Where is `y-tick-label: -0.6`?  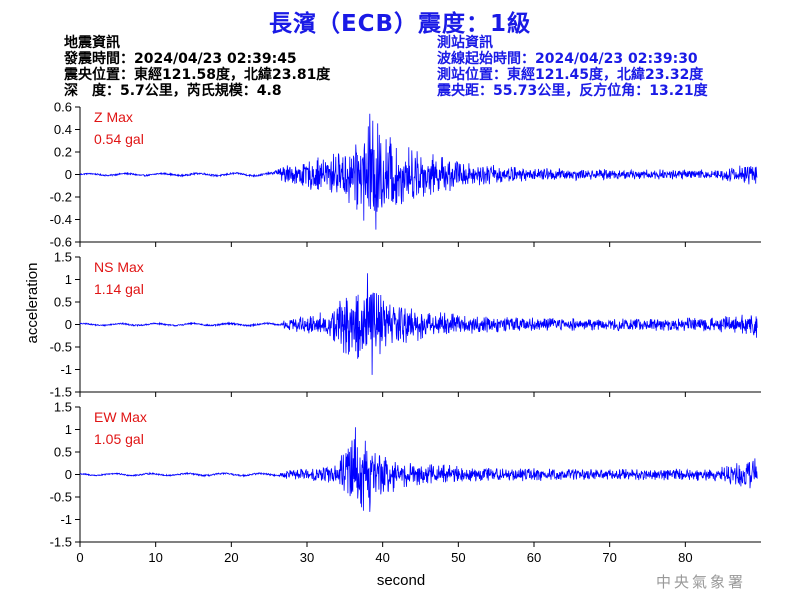
y-tick-label: -0.6 is located at coordinates (61, 242).